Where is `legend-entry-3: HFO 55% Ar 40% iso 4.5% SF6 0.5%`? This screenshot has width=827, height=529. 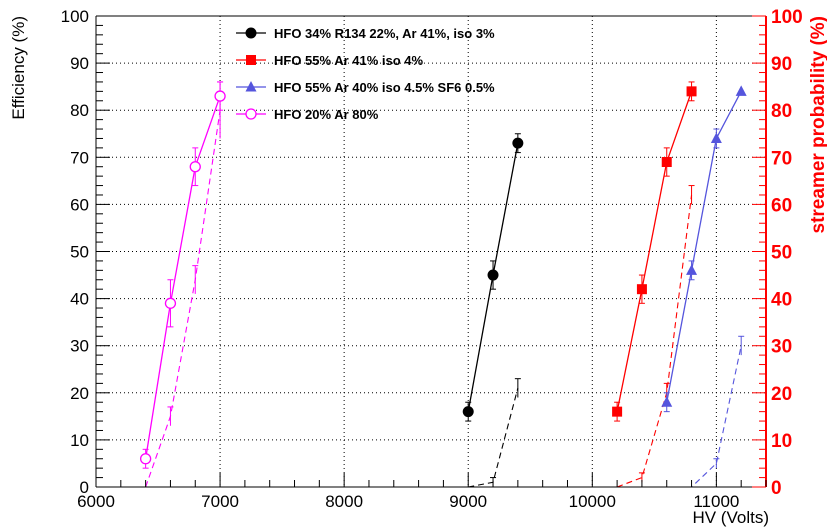 legend-entry-3: HFO 55% Ar 40% iso 4.5% SF6 0.5% is located at coordinates (365, 87).